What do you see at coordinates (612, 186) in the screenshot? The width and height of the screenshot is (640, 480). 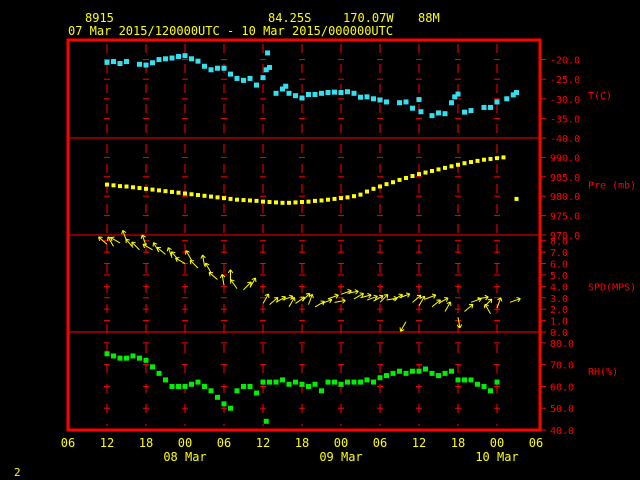 I see `panel-label-pressure: Pre (mb)` at bounding box center [612, 186].